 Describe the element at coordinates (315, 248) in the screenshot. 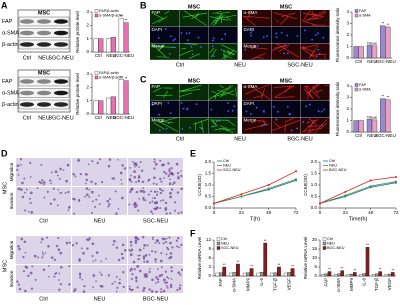

I see `y-tick-label: 15` at that location.